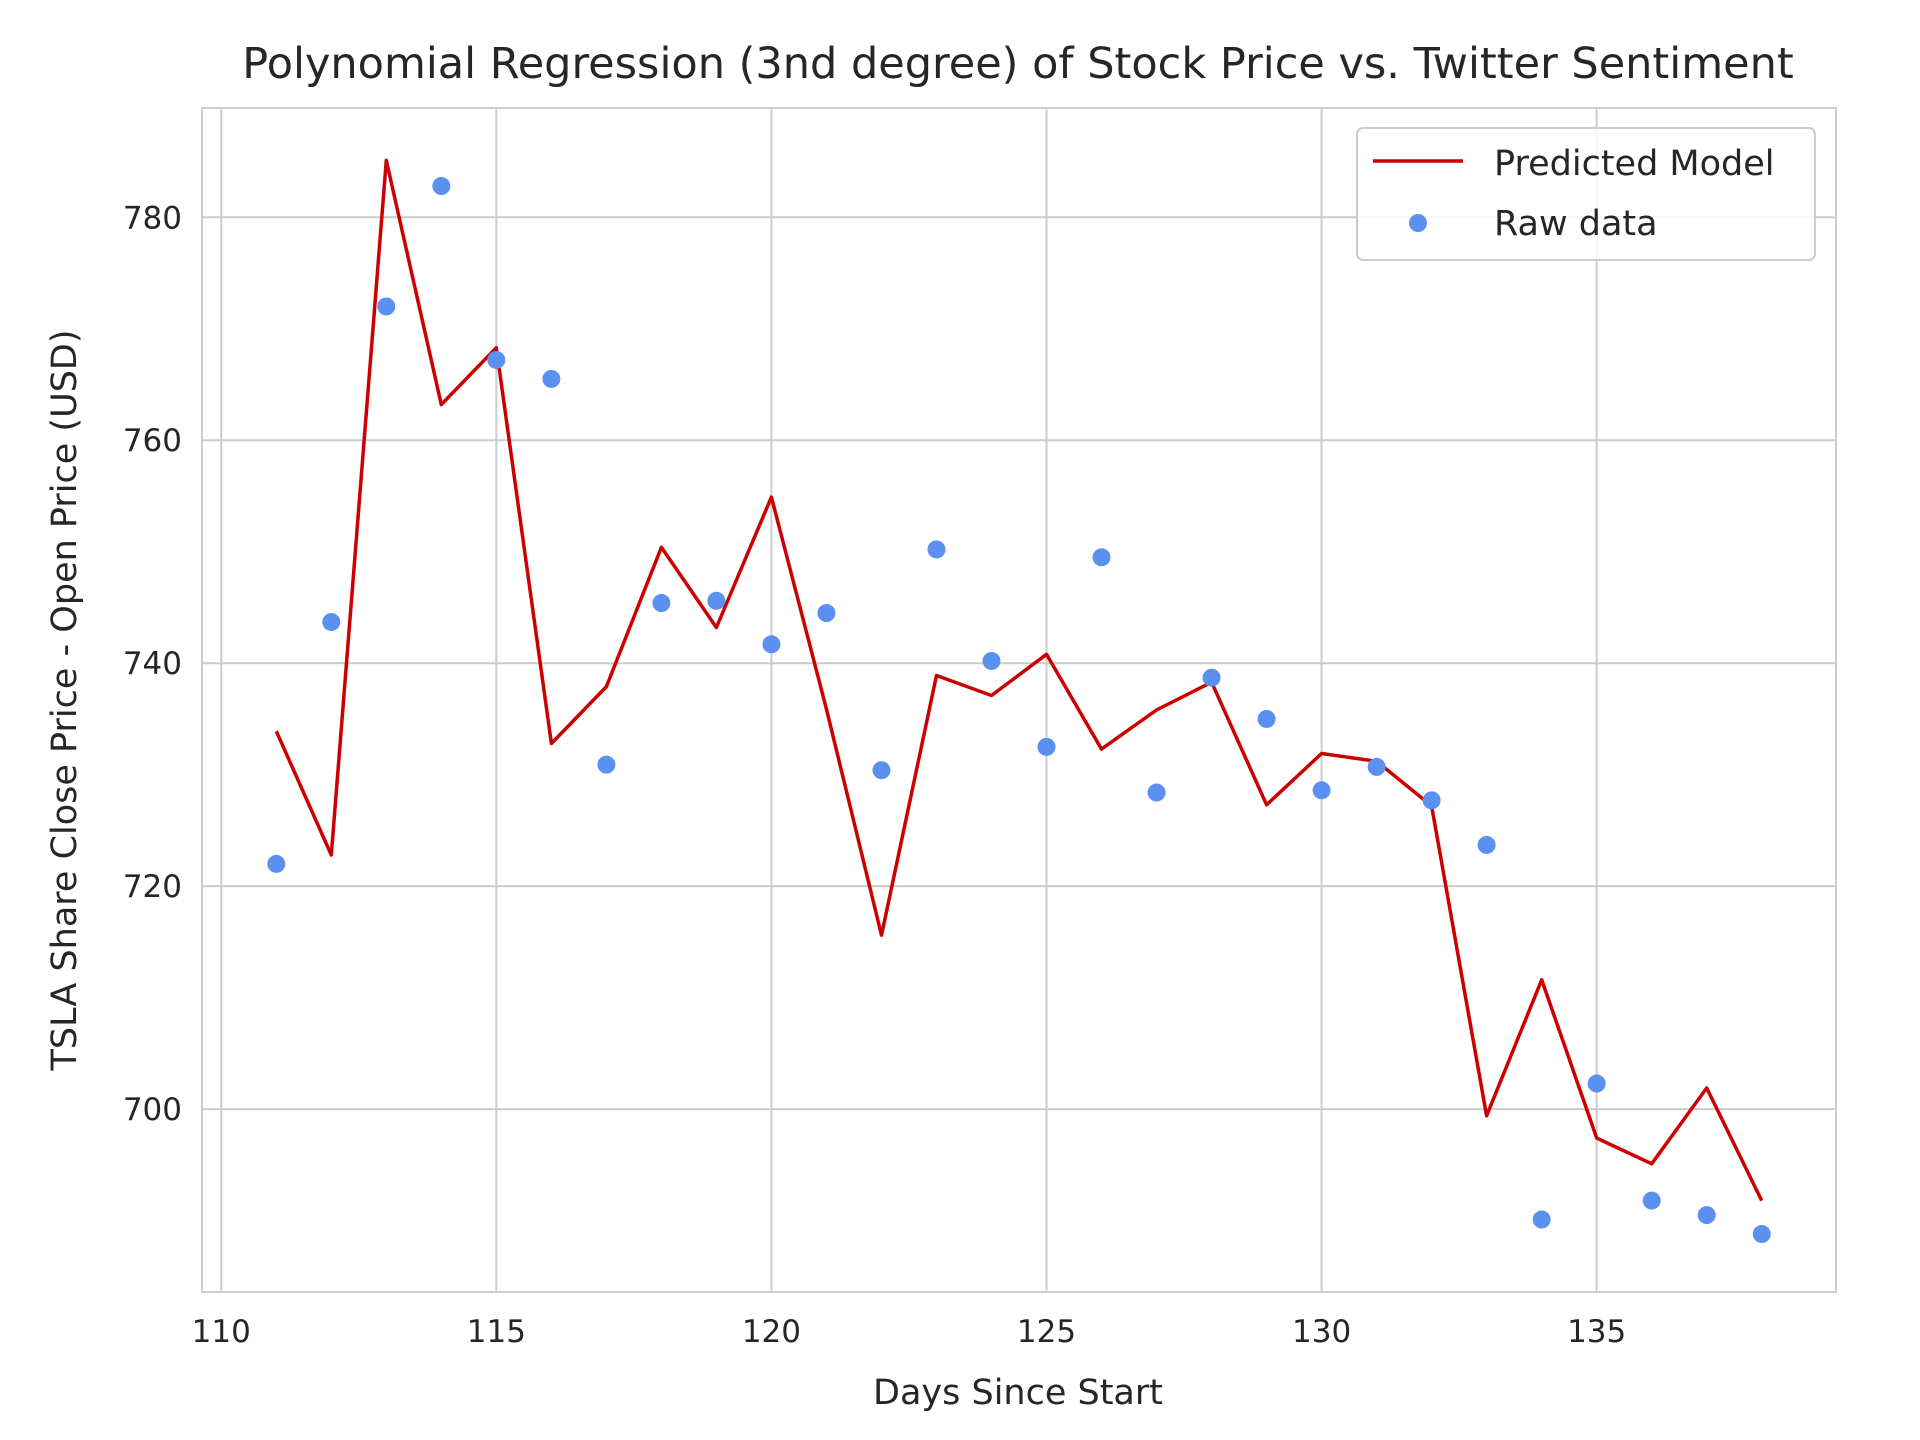 Image resolution: width=1920 pixels, height=1440 pixels. Describe the element at coordinates (221, 1332) in the screenshot. I see `x-tick-label: 110` at that location.